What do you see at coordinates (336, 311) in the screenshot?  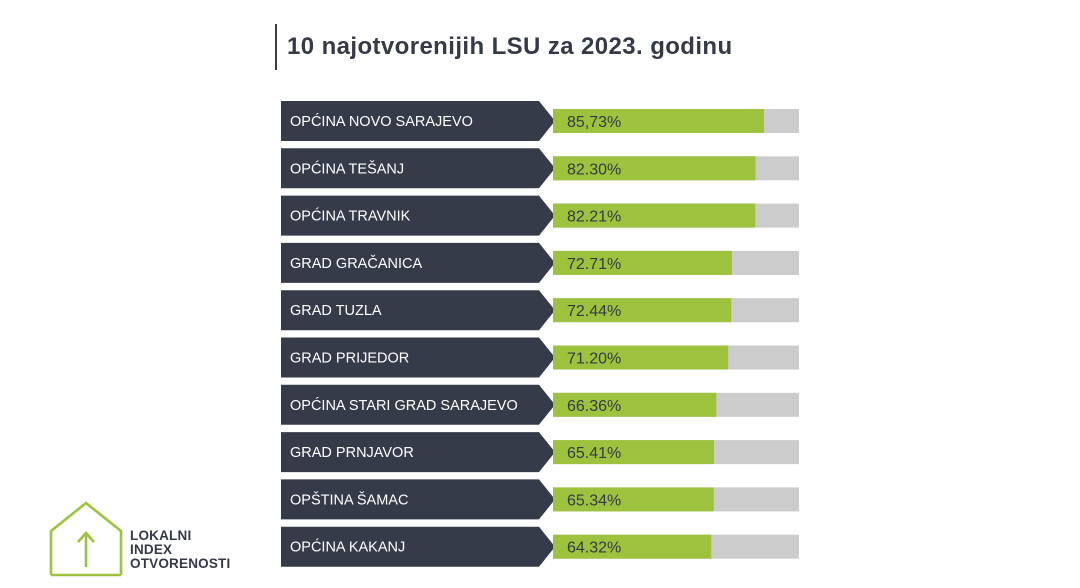 I see `row-label: GRAD TUZLA` at bounding box center [336, 311].